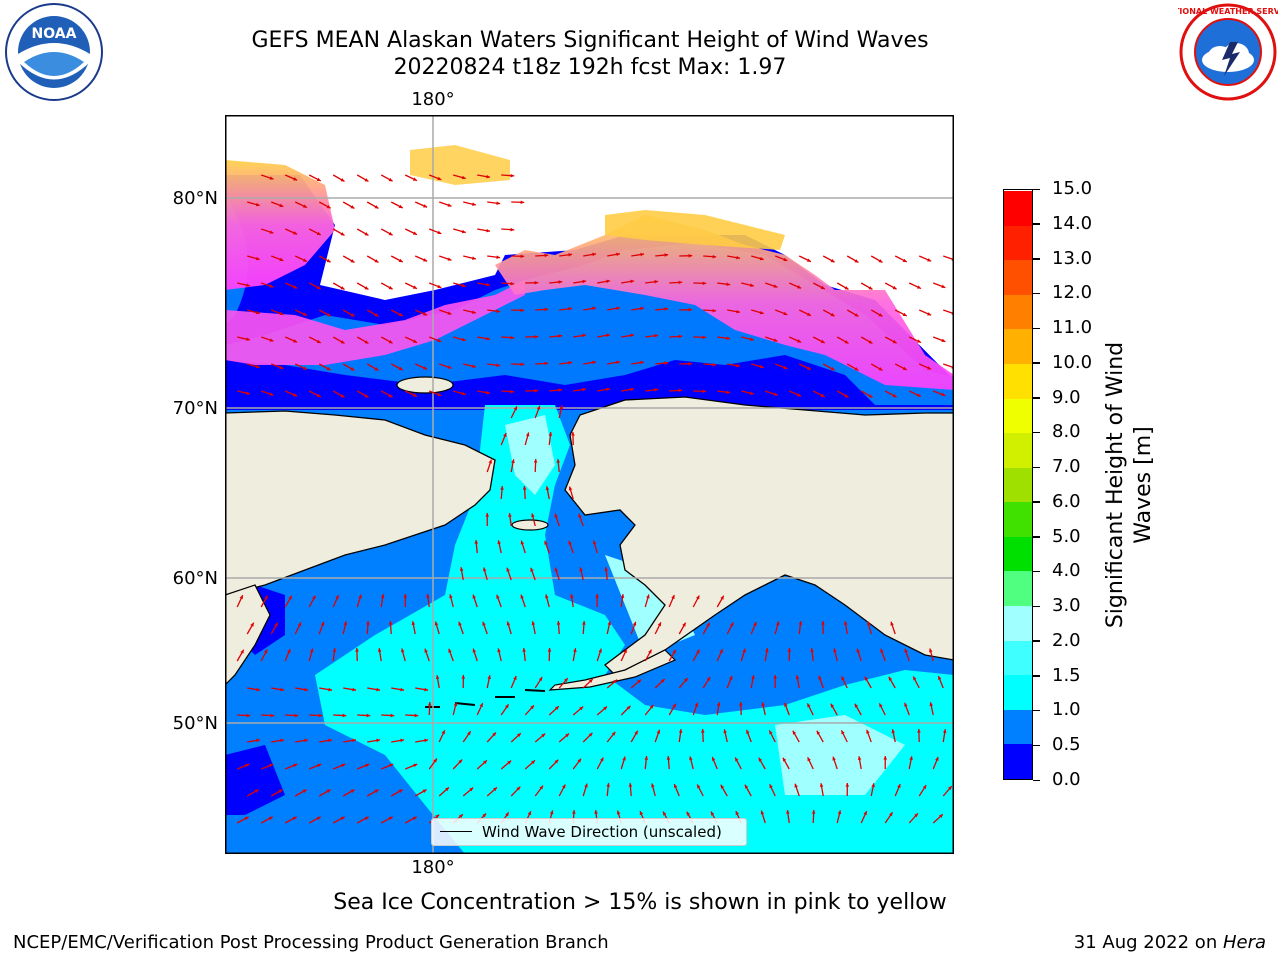  I want to click on colorbar-tick-label: 15.0, so click(1072, 188).